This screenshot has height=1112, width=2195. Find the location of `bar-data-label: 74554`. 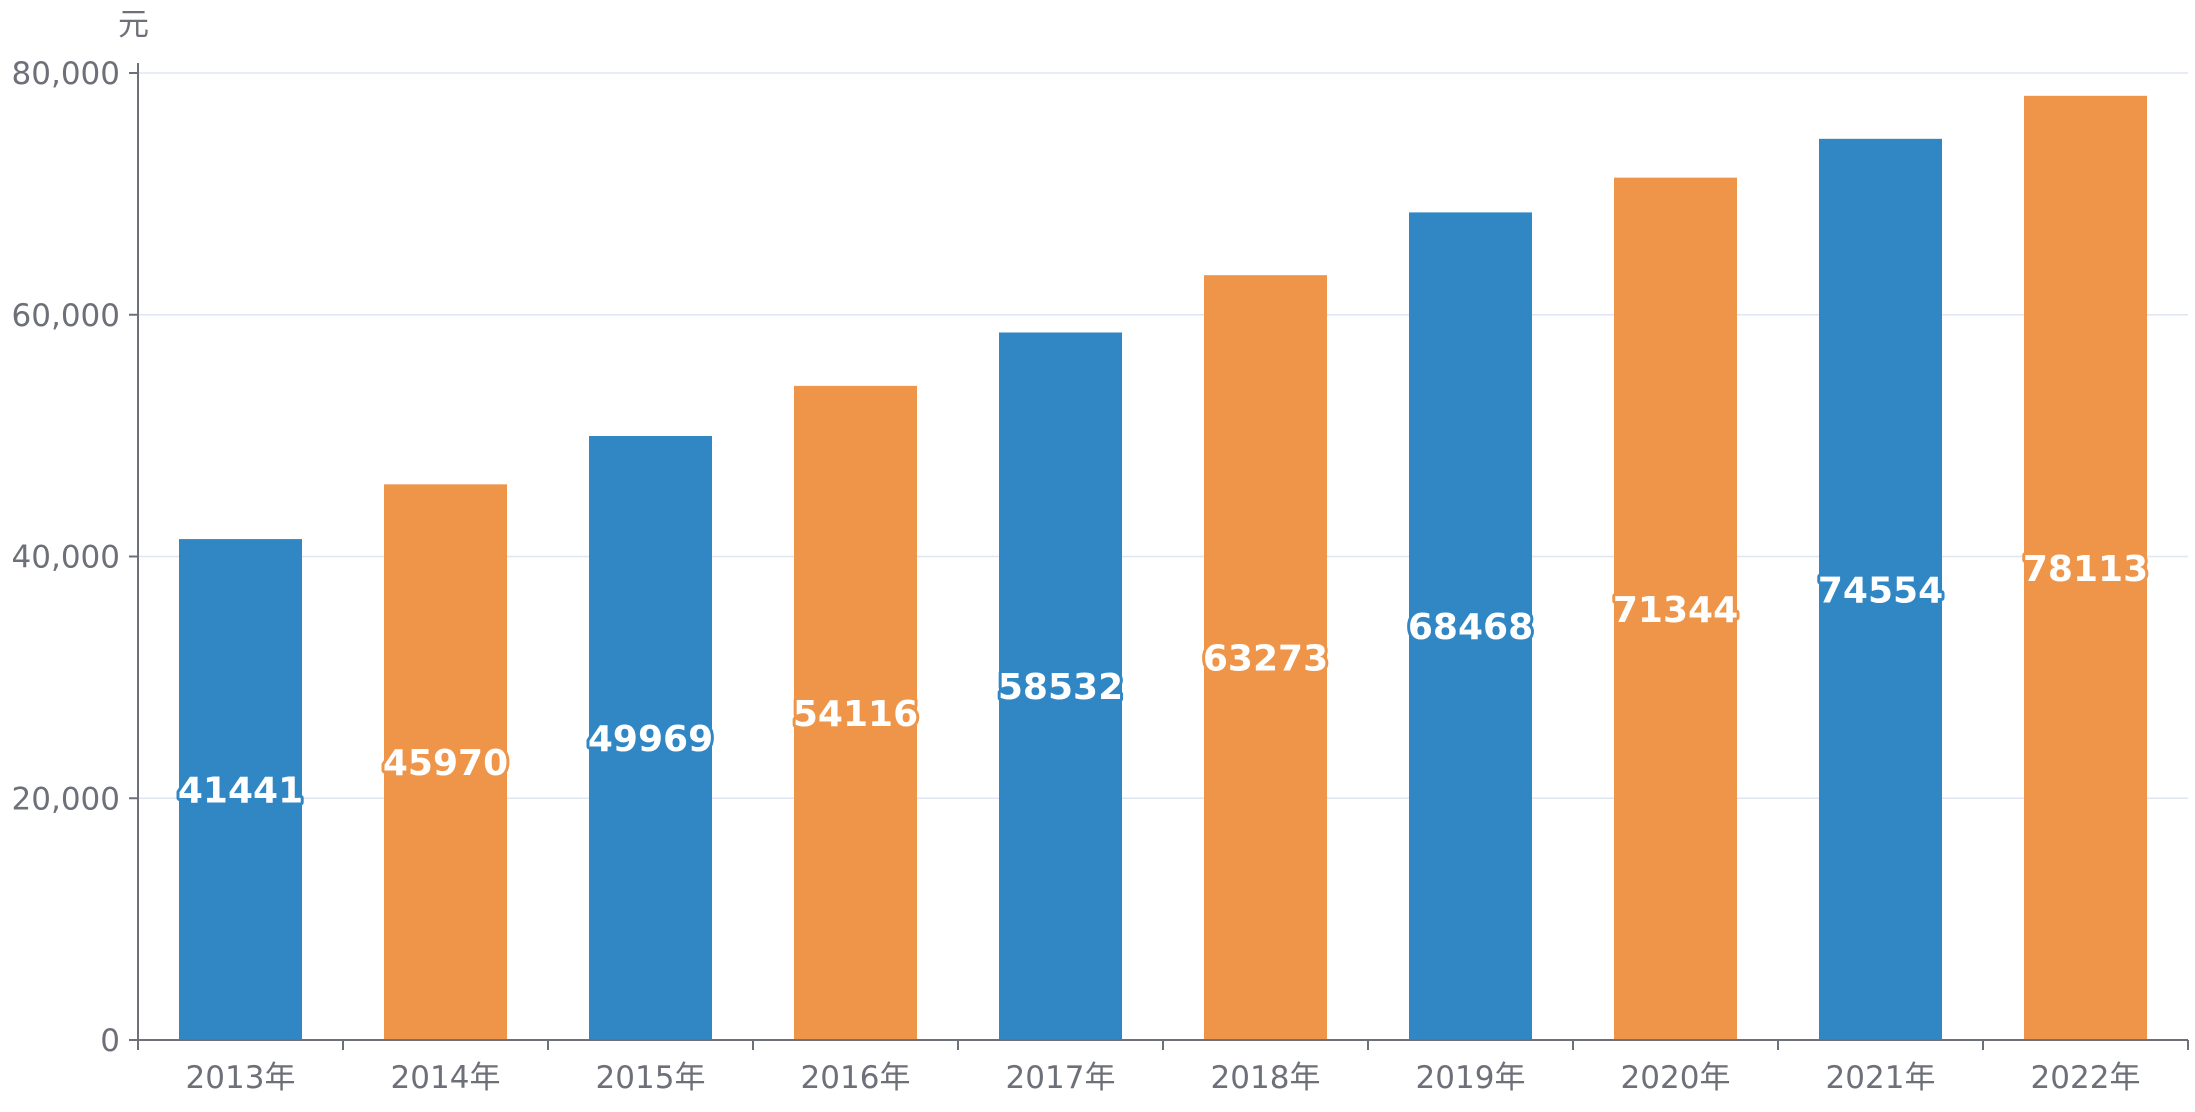

bar-data-label: 74554 is located at coordinates (1880, 590).